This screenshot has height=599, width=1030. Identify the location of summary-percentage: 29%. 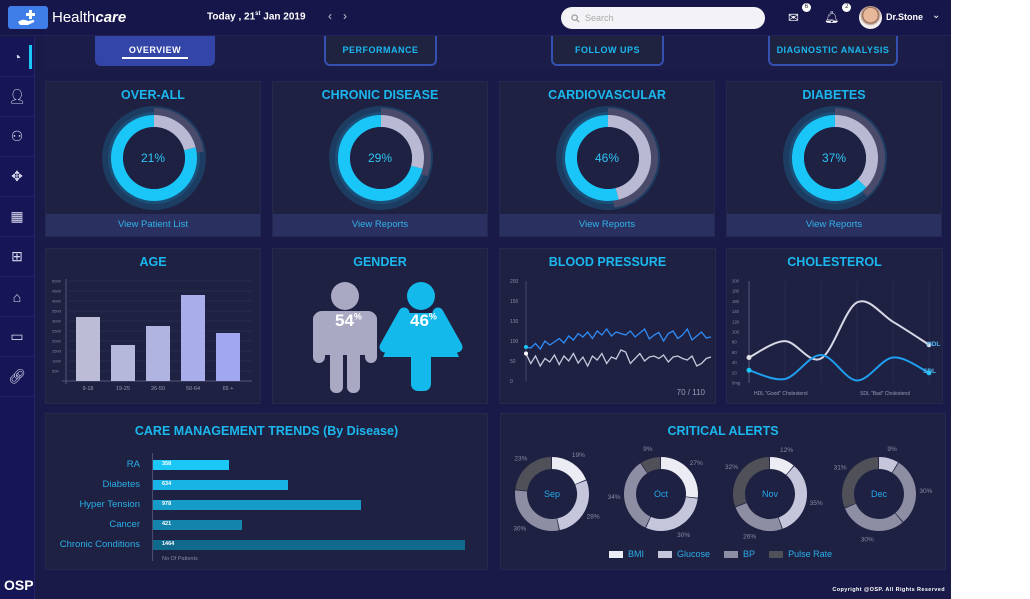
(380, 158).